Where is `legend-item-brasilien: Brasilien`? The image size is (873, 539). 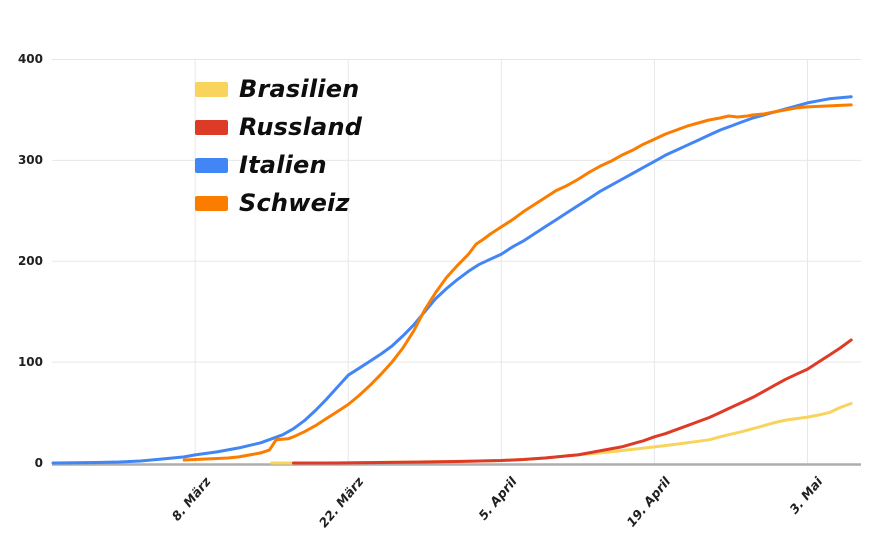 legend-item-brasilien: Brasilien is located at coordinates (278, 89).